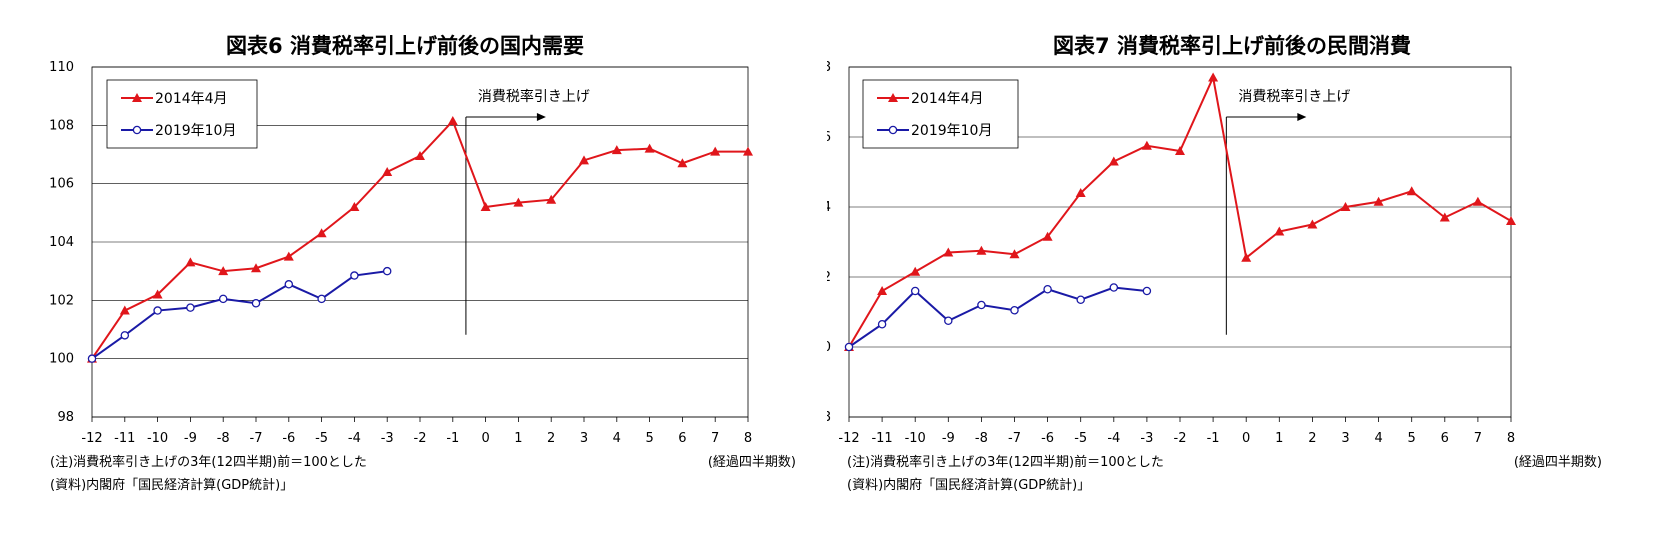 The height and width of the screenshot is (559, 1655). Describe the element at coordinates (534, 96) in the screenshot. I see `event-annotation: 消費税率引き上げ` at that location.